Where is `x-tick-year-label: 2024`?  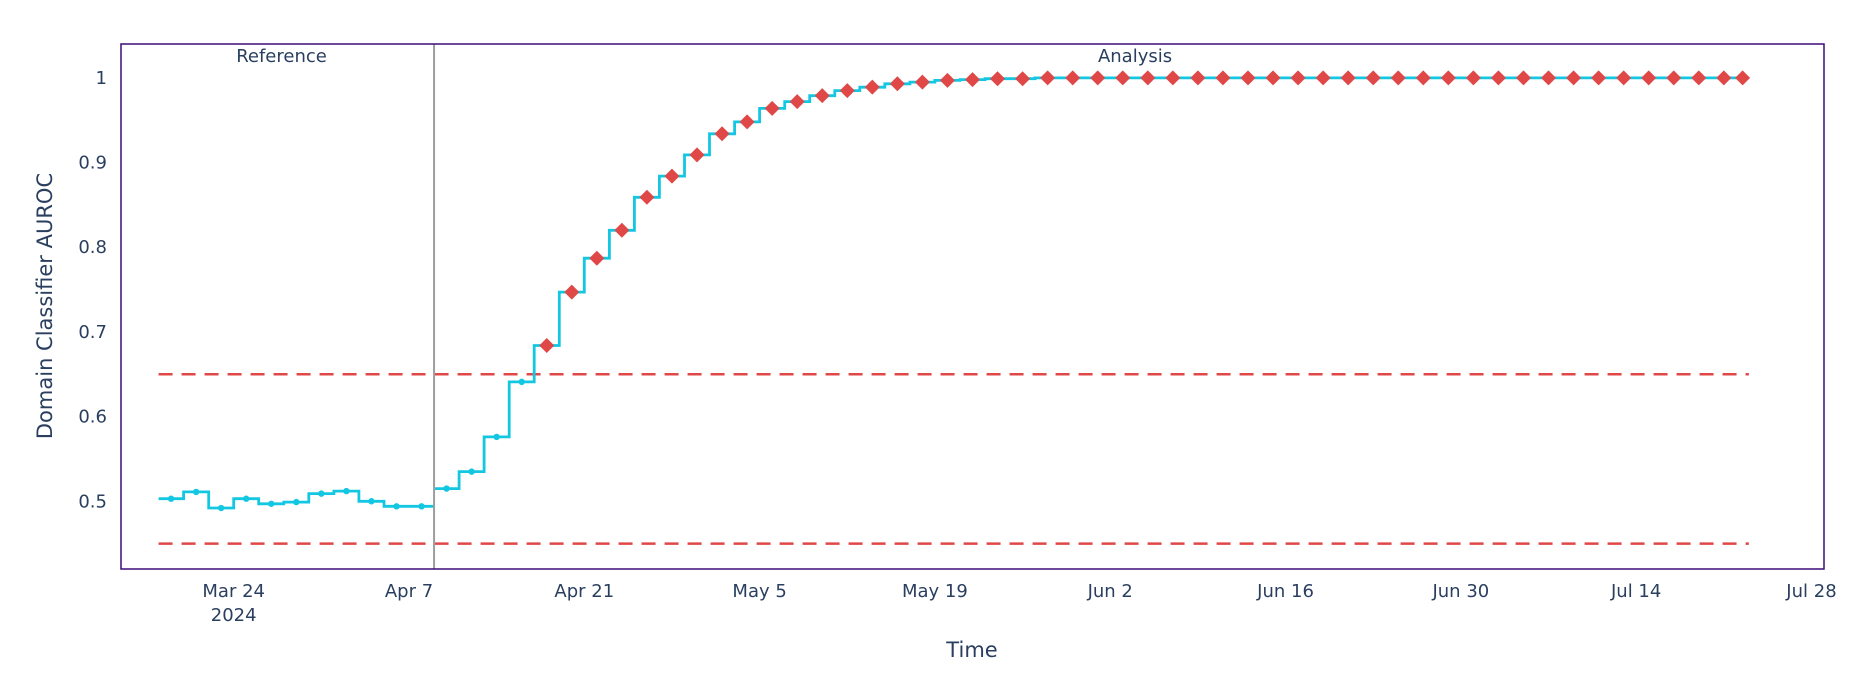
x-tick-year-label: 2024 is located at coordinates (234, 615).